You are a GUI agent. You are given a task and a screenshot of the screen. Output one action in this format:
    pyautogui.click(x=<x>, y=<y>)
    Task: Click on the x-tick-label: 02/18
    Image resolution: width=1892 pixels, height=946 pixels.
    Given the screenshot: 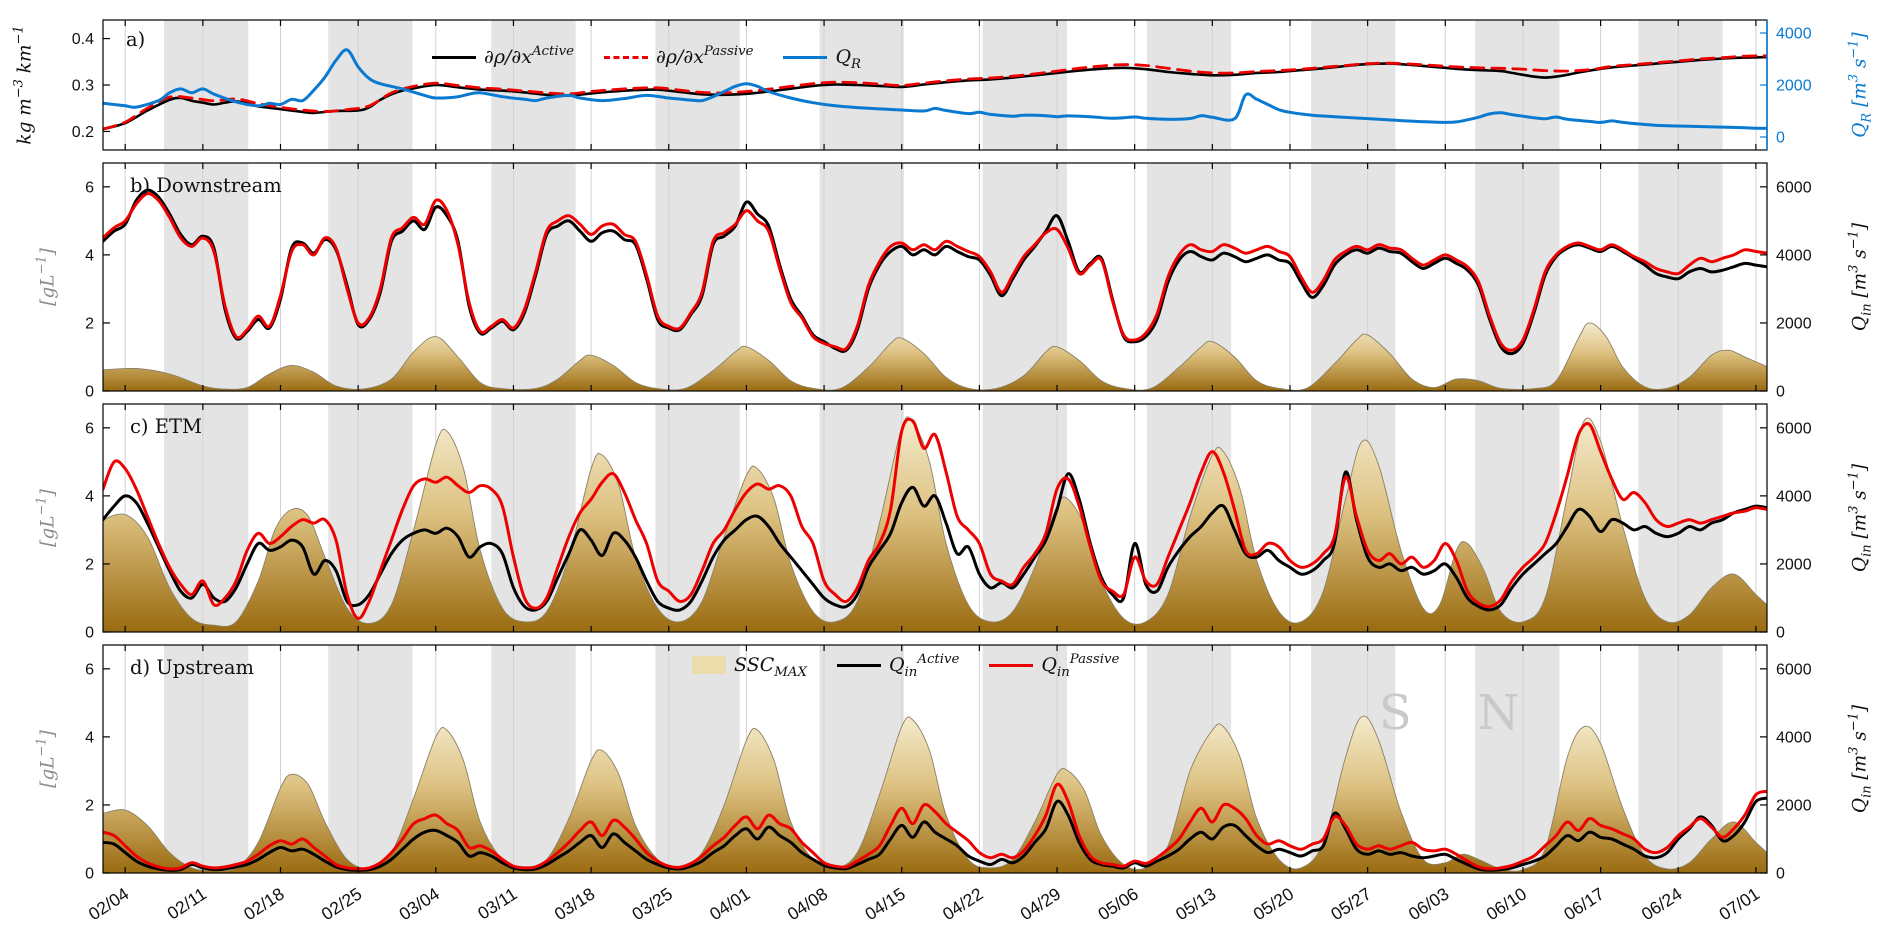 What is the action you would take?
    pyautogui.click(x=264, y=904)
    